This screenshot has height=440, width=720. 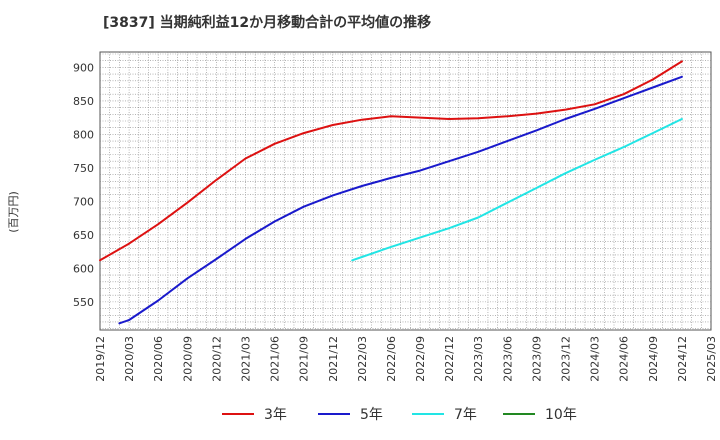 I want to click on y-tick-label: 750, so click(x=83, y=168).